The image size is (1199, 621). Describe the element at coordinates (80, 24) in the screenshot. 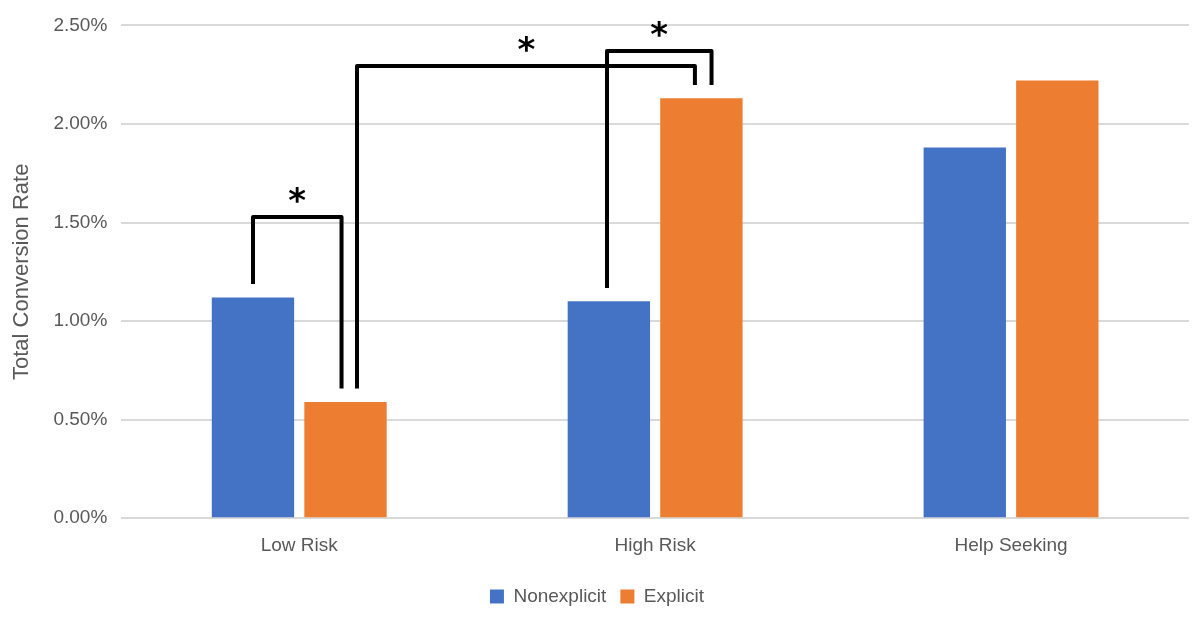

I see `y-tick-label: 2.50%` at that location.